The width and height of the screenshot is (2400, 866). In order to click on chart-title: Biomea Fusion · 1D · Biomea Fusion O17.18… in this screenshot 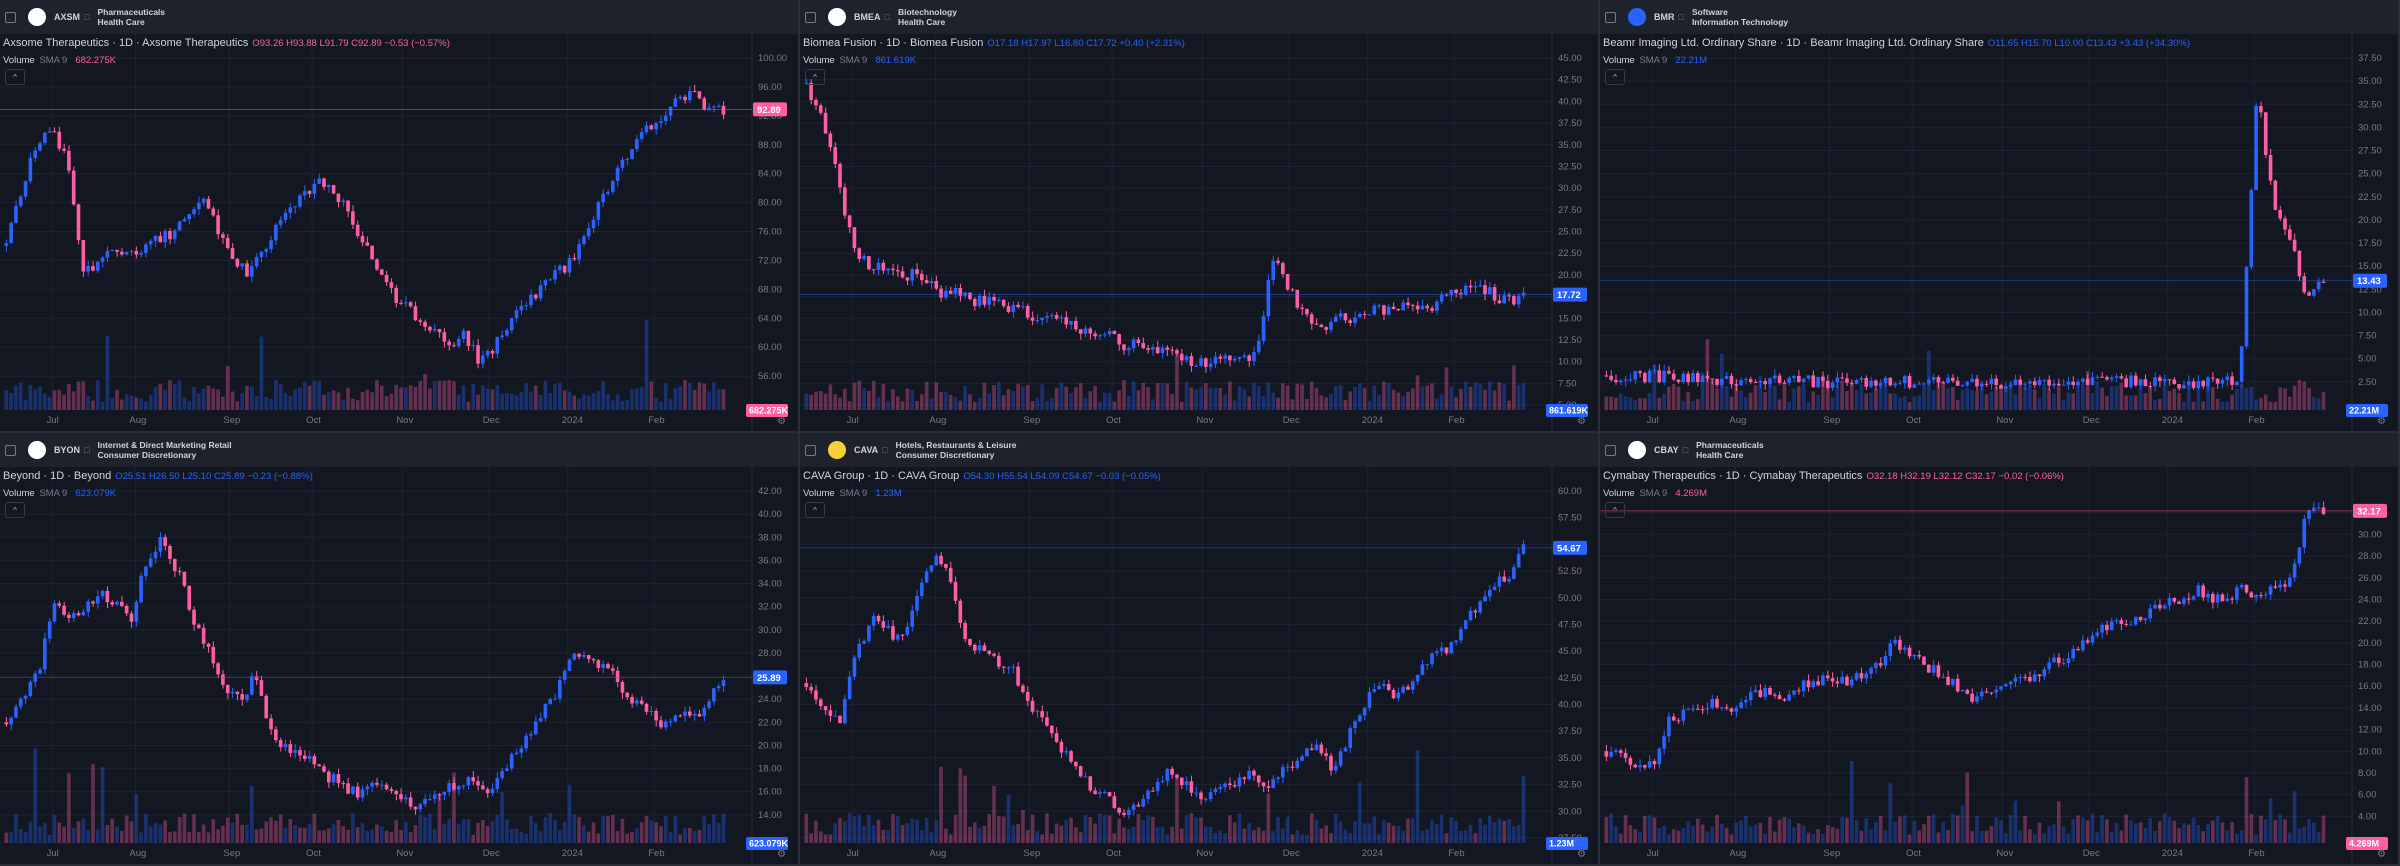, I will do `click(994, 43)`.